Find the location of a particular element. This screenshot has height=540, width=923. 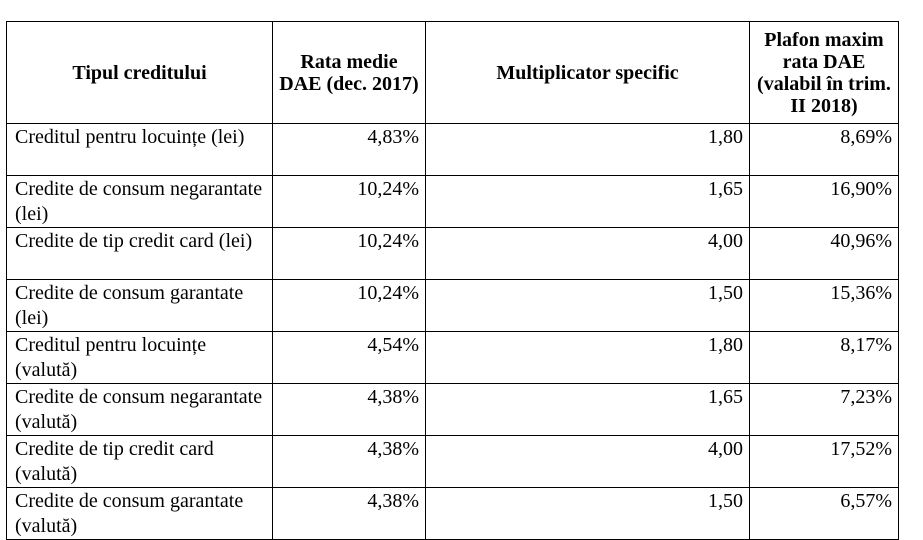

credit-type-cell: Credite de consum garantate (valută) is located at coordinates (139, 513).